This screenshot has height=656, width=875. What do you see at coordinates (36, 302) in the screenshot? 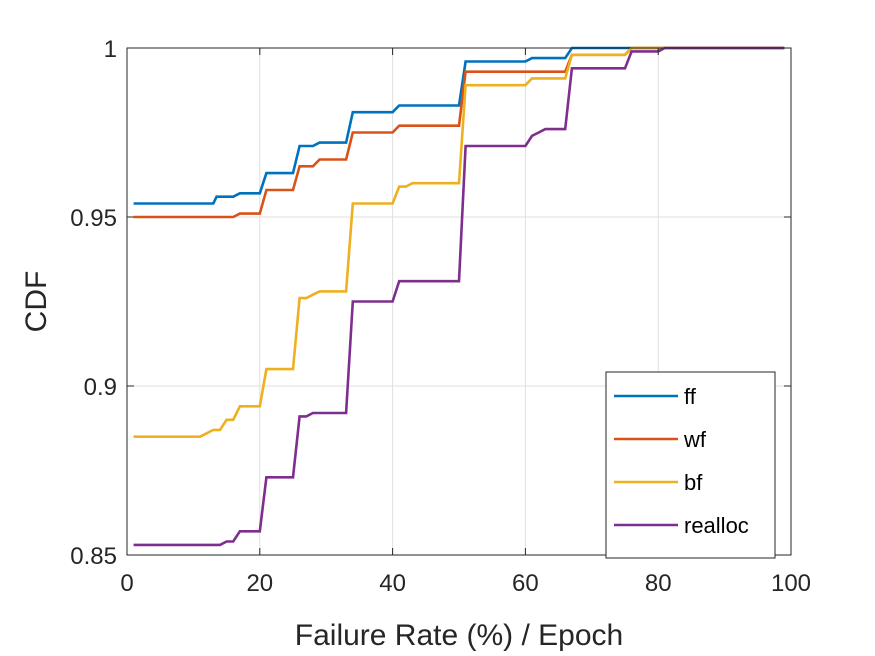
I see `y-axis-label: CDF` at bounding box center [36, 302].